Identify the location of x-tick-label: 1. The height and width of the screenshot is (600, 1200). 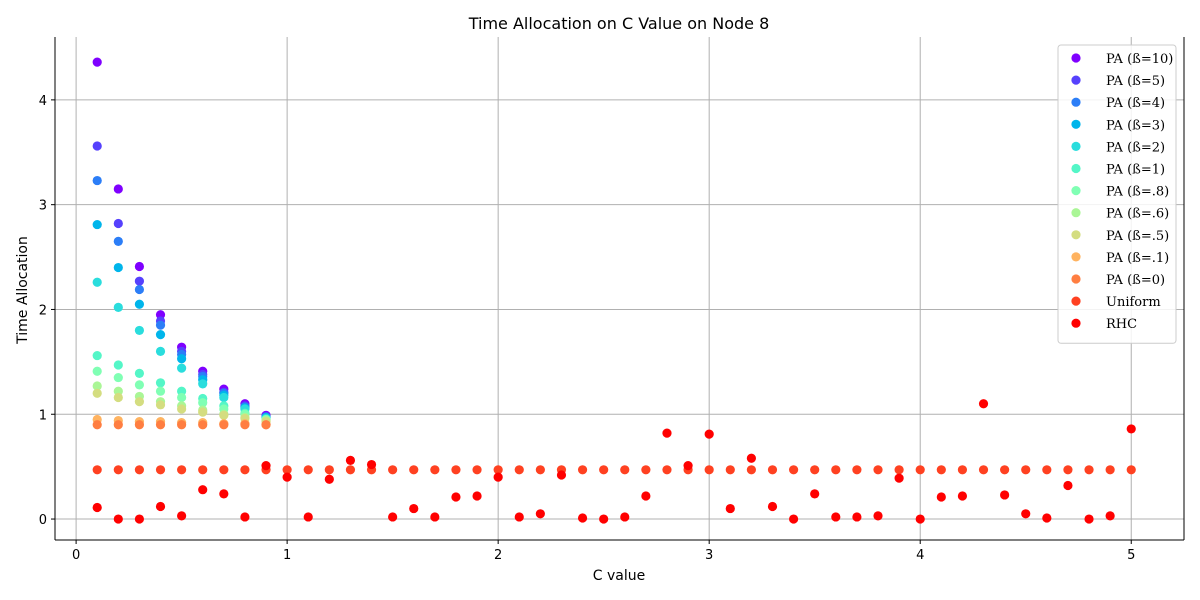
(287, 555).